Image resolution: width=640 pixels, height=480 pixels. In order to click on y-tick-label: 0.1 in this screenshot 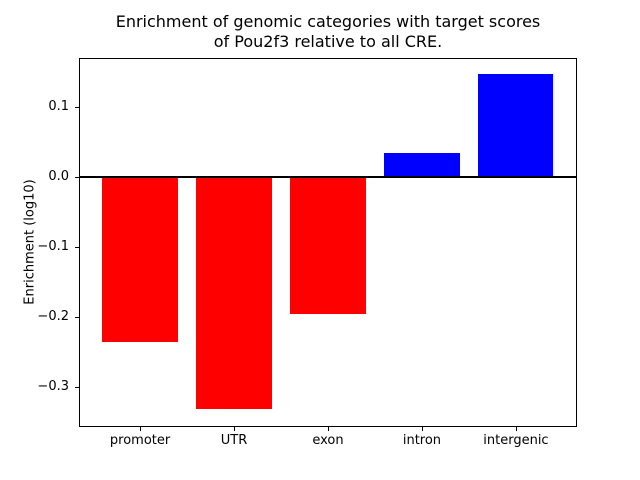, I will do `click(58, 106)`.